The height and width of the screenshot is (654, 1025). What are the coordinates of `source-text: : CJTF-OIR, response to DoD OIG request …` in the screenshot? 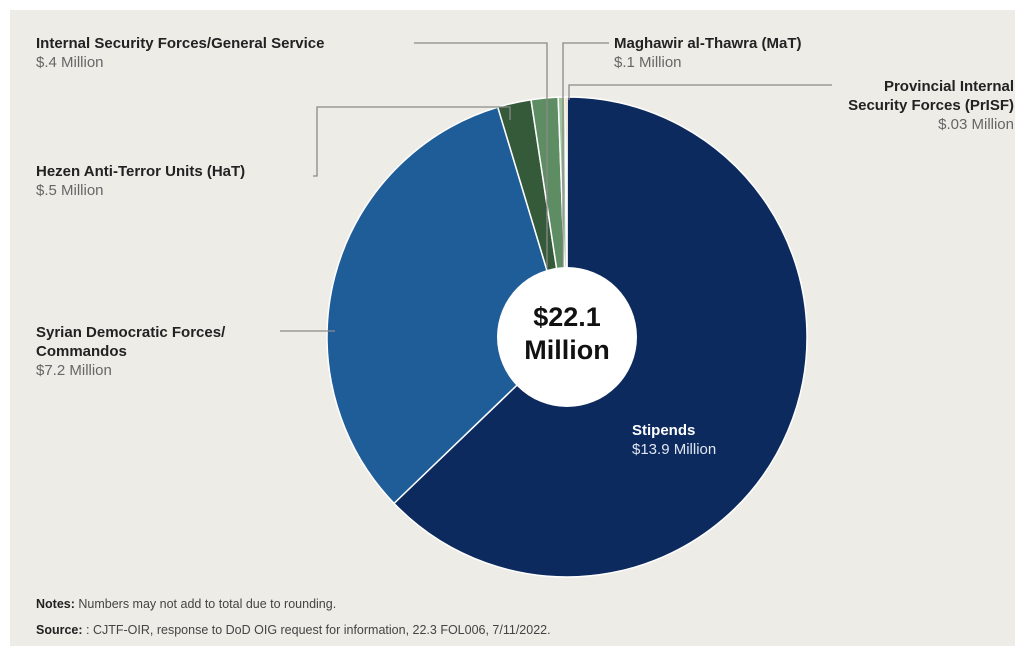 It's located at (316, 630).